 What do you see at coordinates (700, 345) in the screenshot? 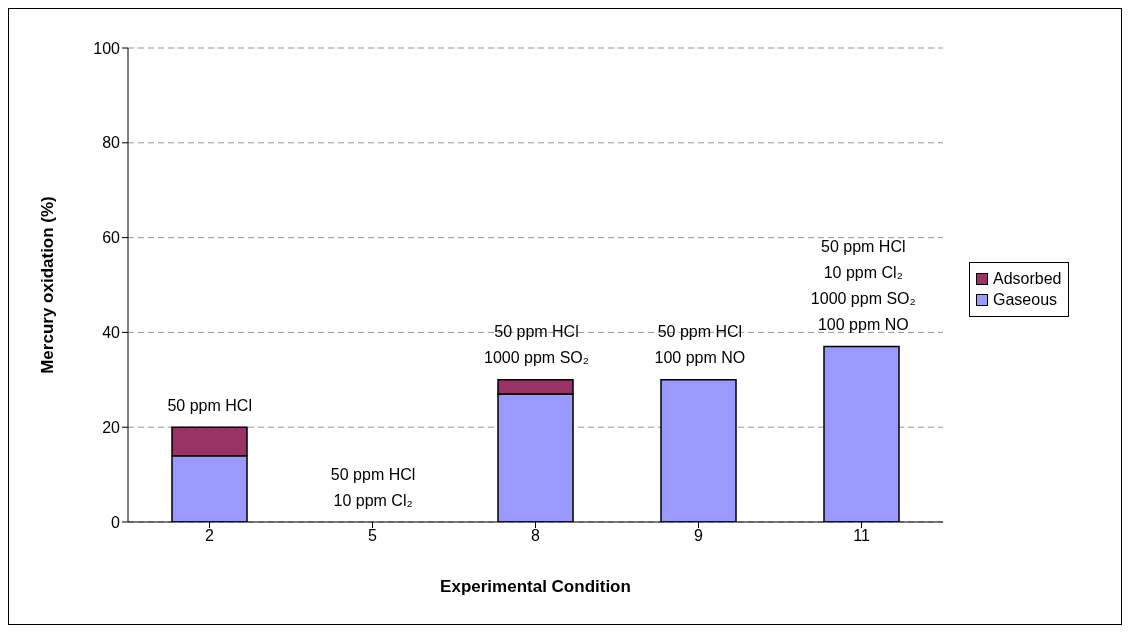
I see `annotation: 50 ppm HCl 100 ppm NO` at bounding box center [700, 345].